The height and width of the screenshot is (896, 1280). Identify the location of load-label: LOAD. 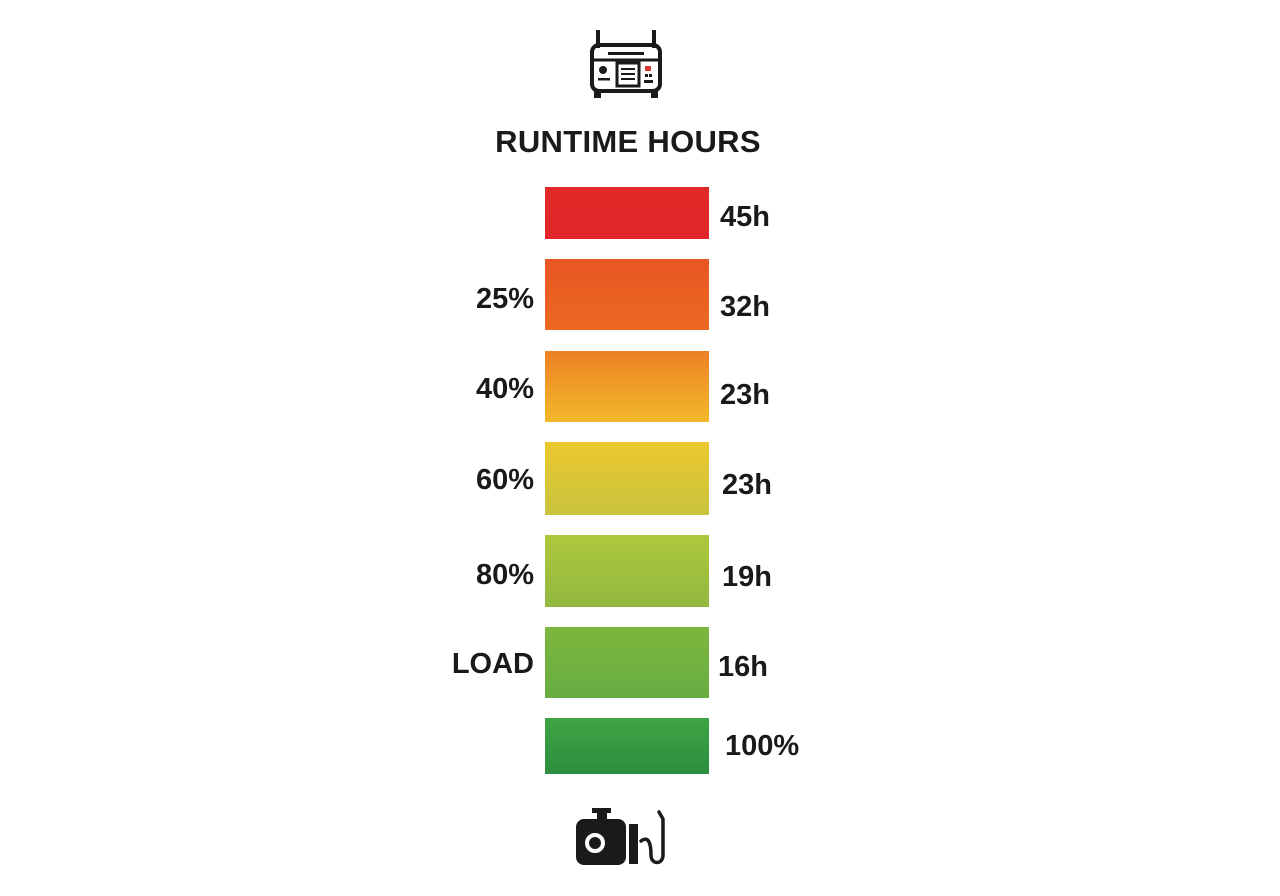
(492, 664).